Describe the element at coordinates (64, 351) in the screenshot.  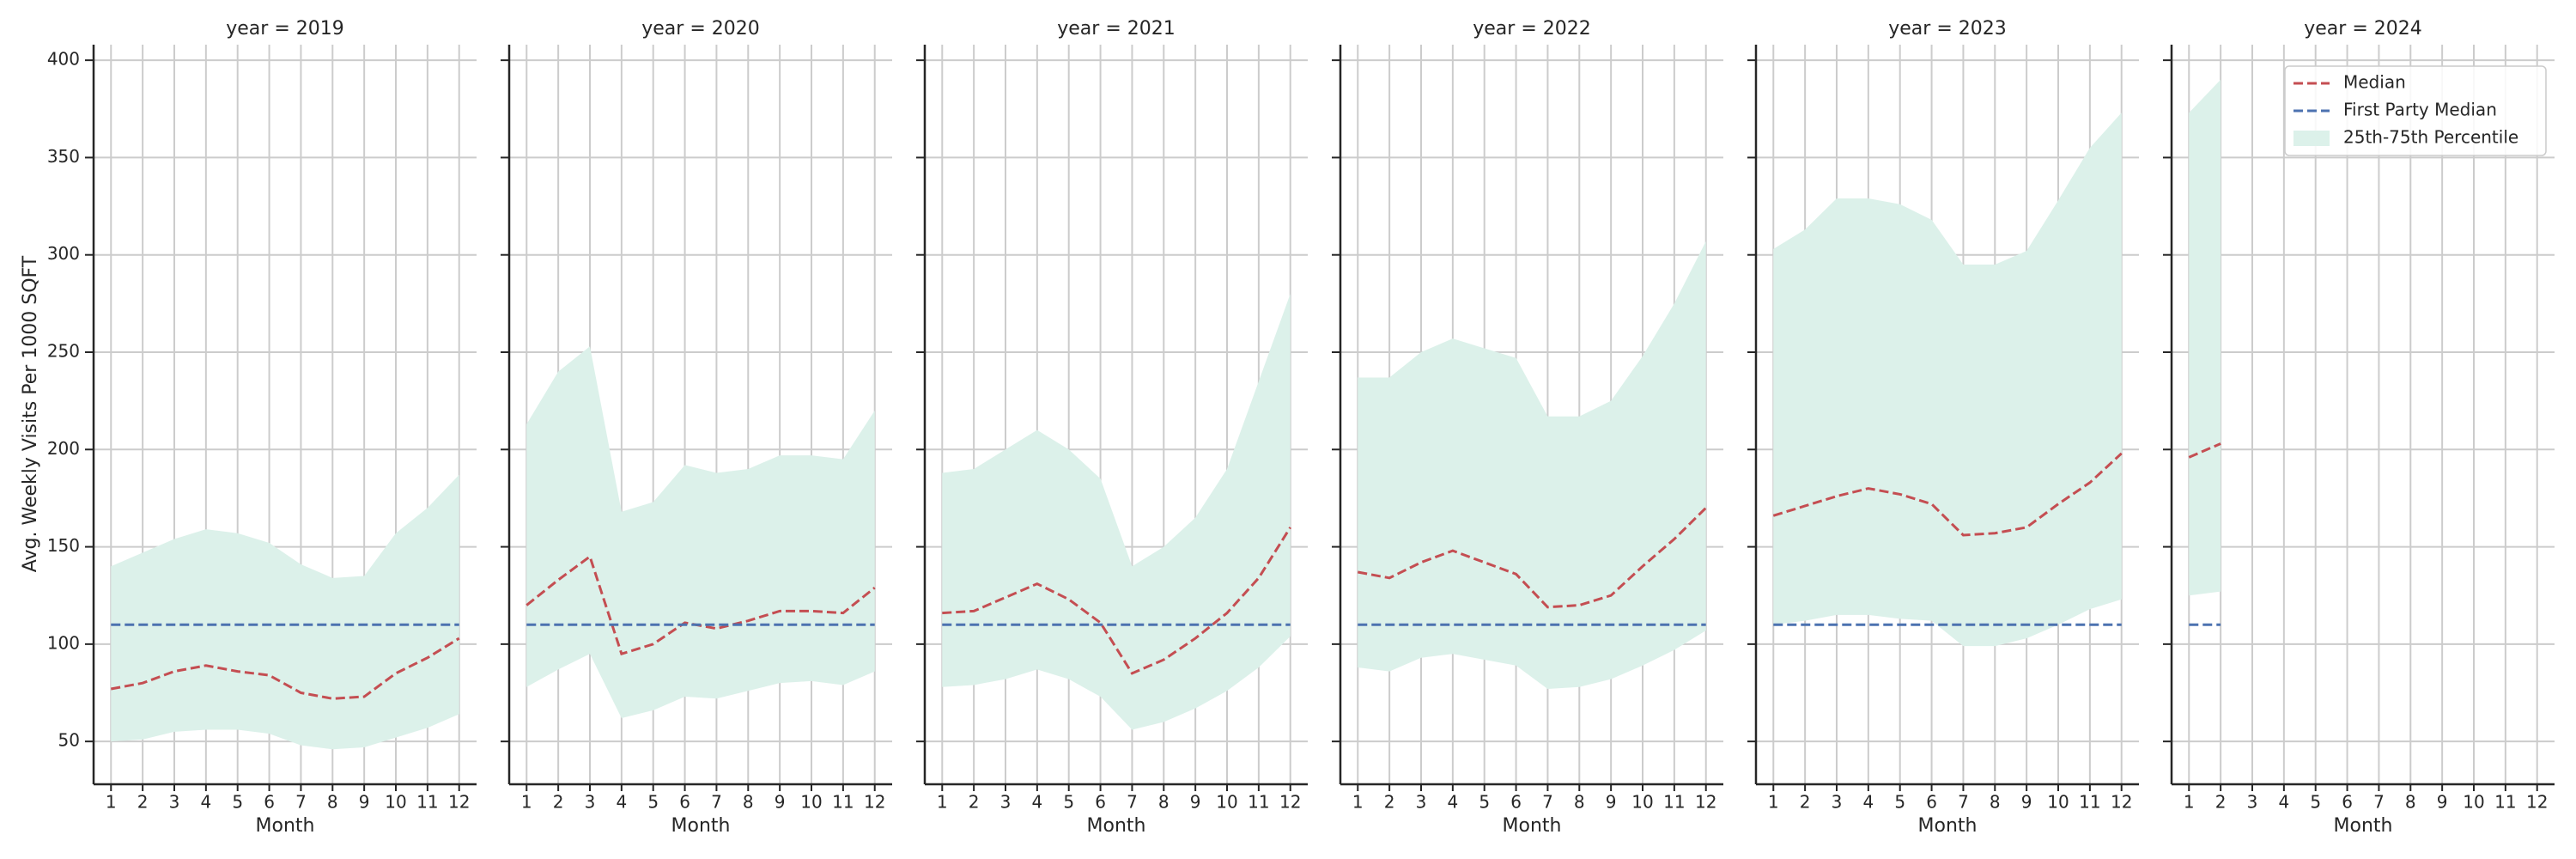
I see `y-tick-label: 250` at that location.